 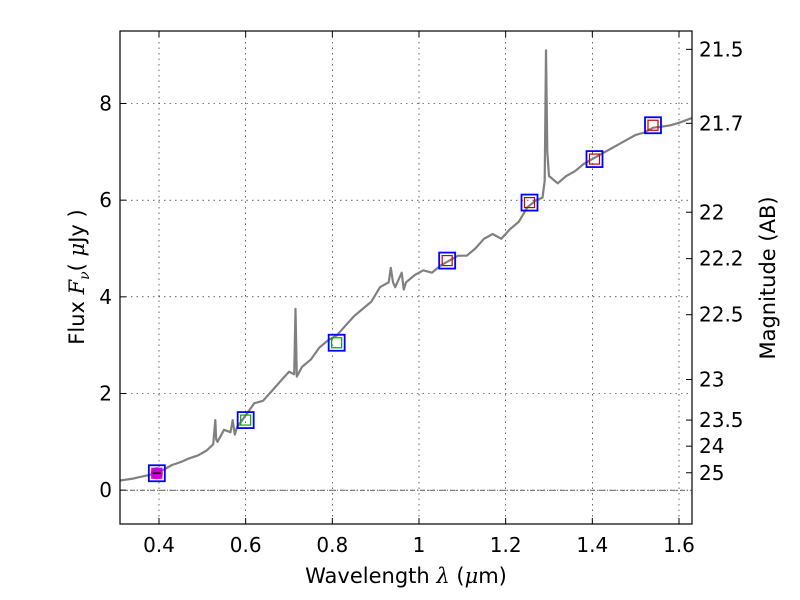 I want to click on y-axis-label-text: Flux, so click(x=77, y=319).